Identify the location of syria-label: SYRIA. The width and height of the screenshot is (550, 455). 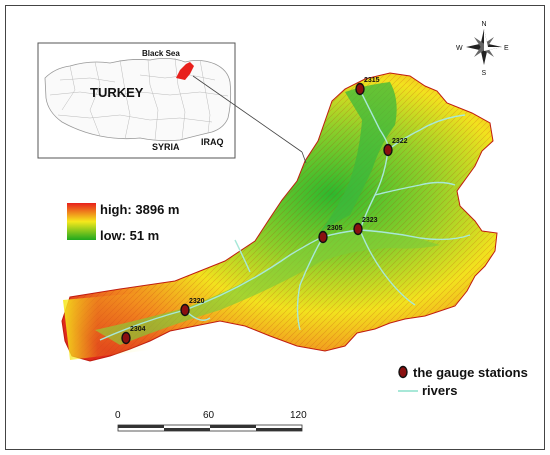
(166, 147).